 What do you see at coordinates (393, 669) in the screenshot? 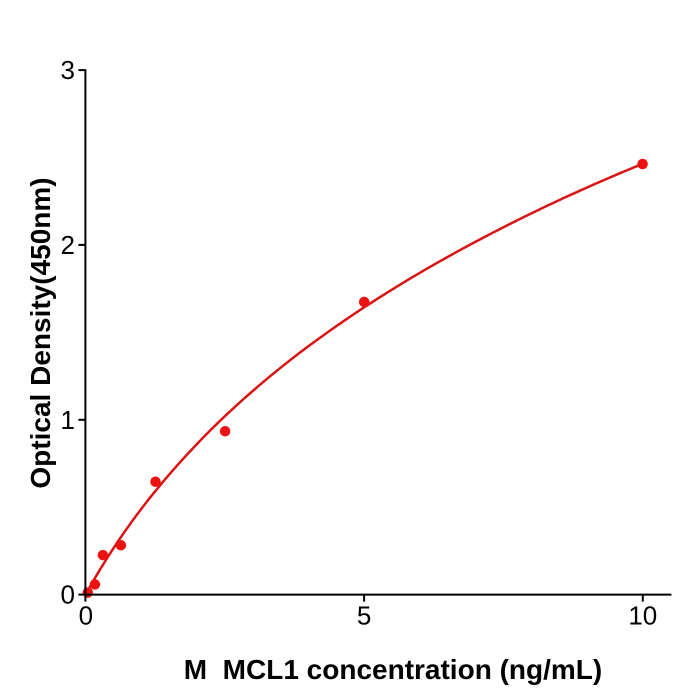
I see `svg-text: M MCL1 concentration (ng/mL)` at bounding box center [393, 669].